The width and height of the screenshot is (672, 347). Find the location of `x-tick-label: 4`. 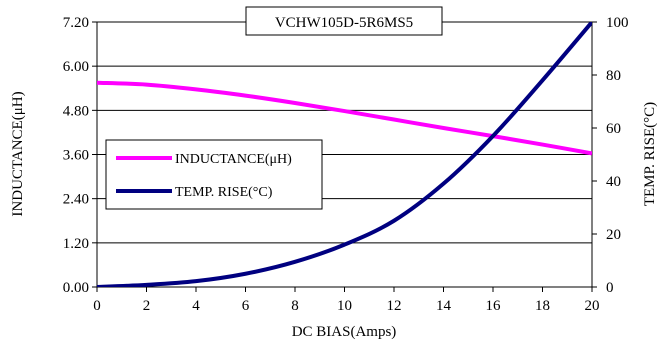

x-tick-label: 4 is located at coordinates (196, 306).